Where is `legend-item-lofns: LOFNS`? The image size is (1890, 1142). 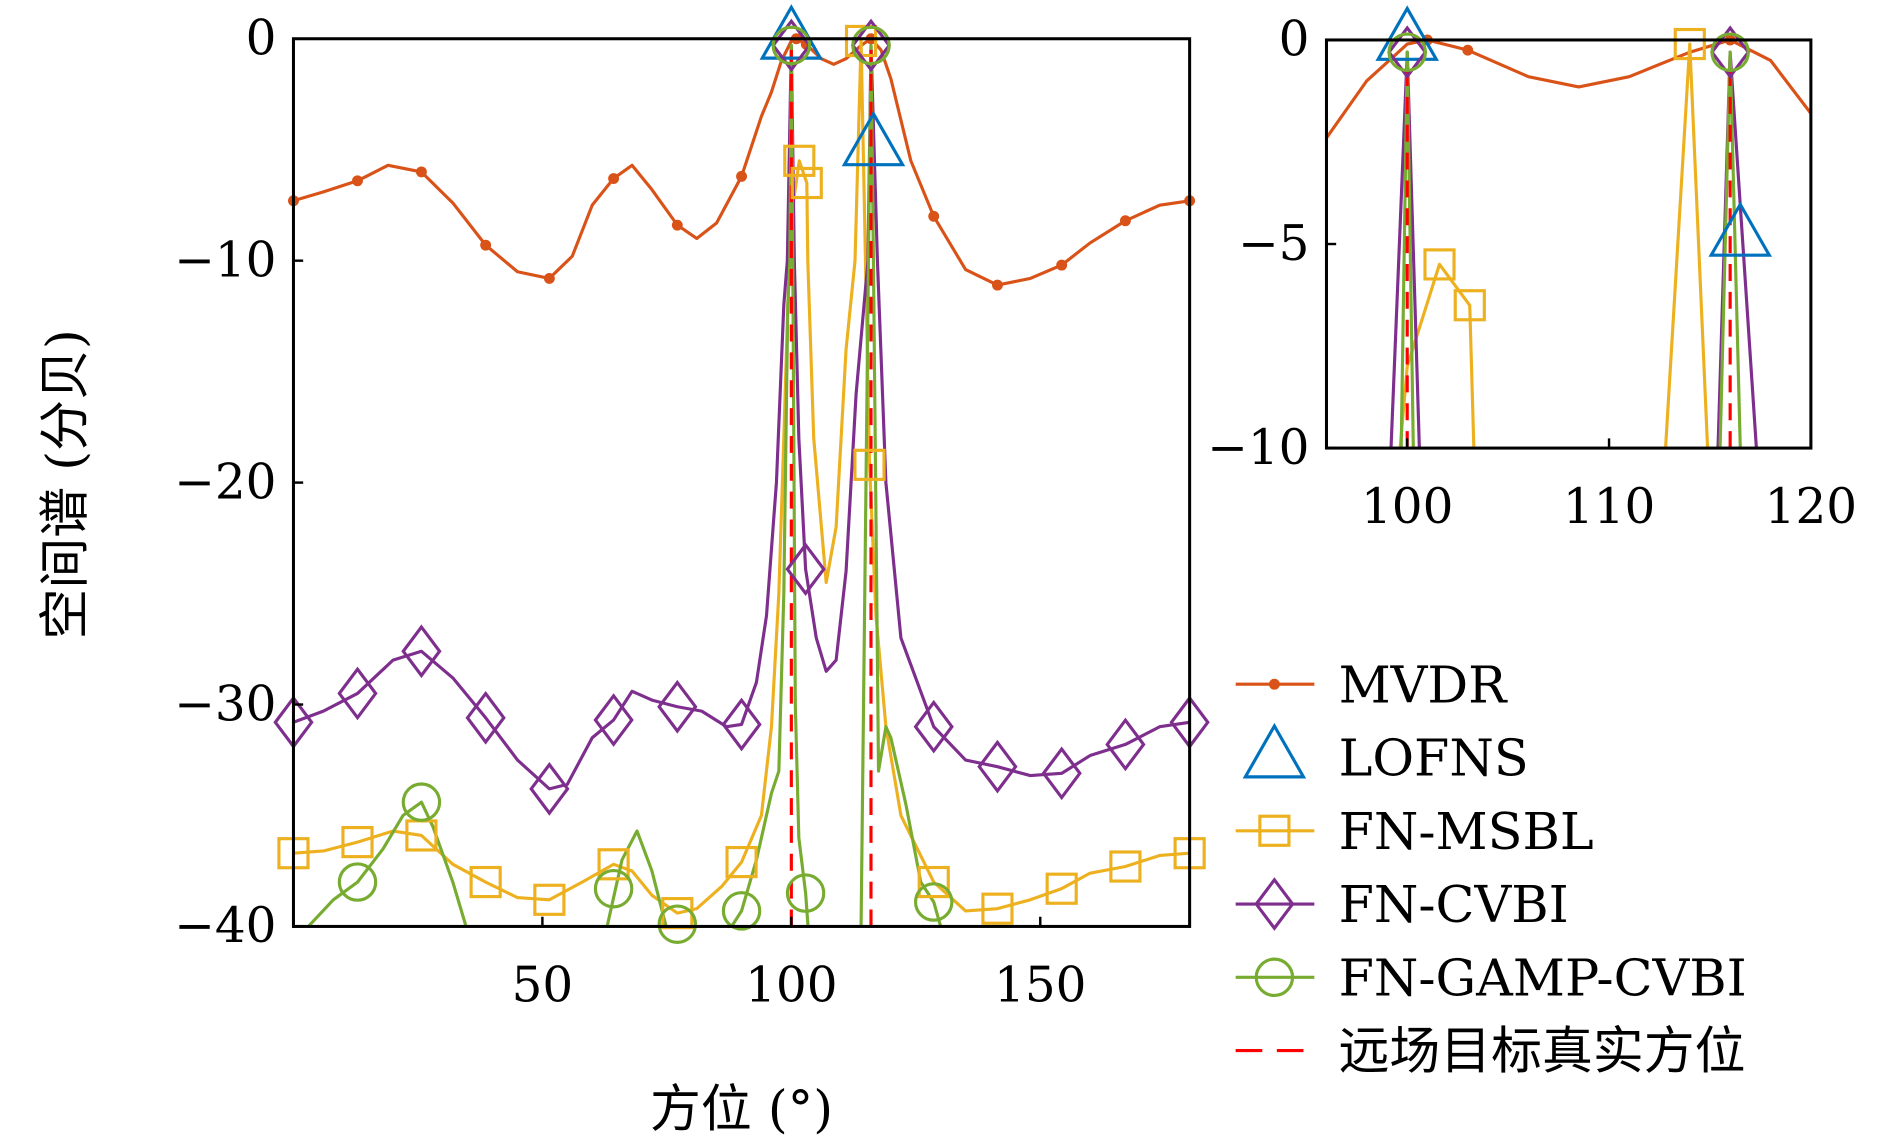 legend-item-lofns: LOFNS is located at coordinates (1385, 755).